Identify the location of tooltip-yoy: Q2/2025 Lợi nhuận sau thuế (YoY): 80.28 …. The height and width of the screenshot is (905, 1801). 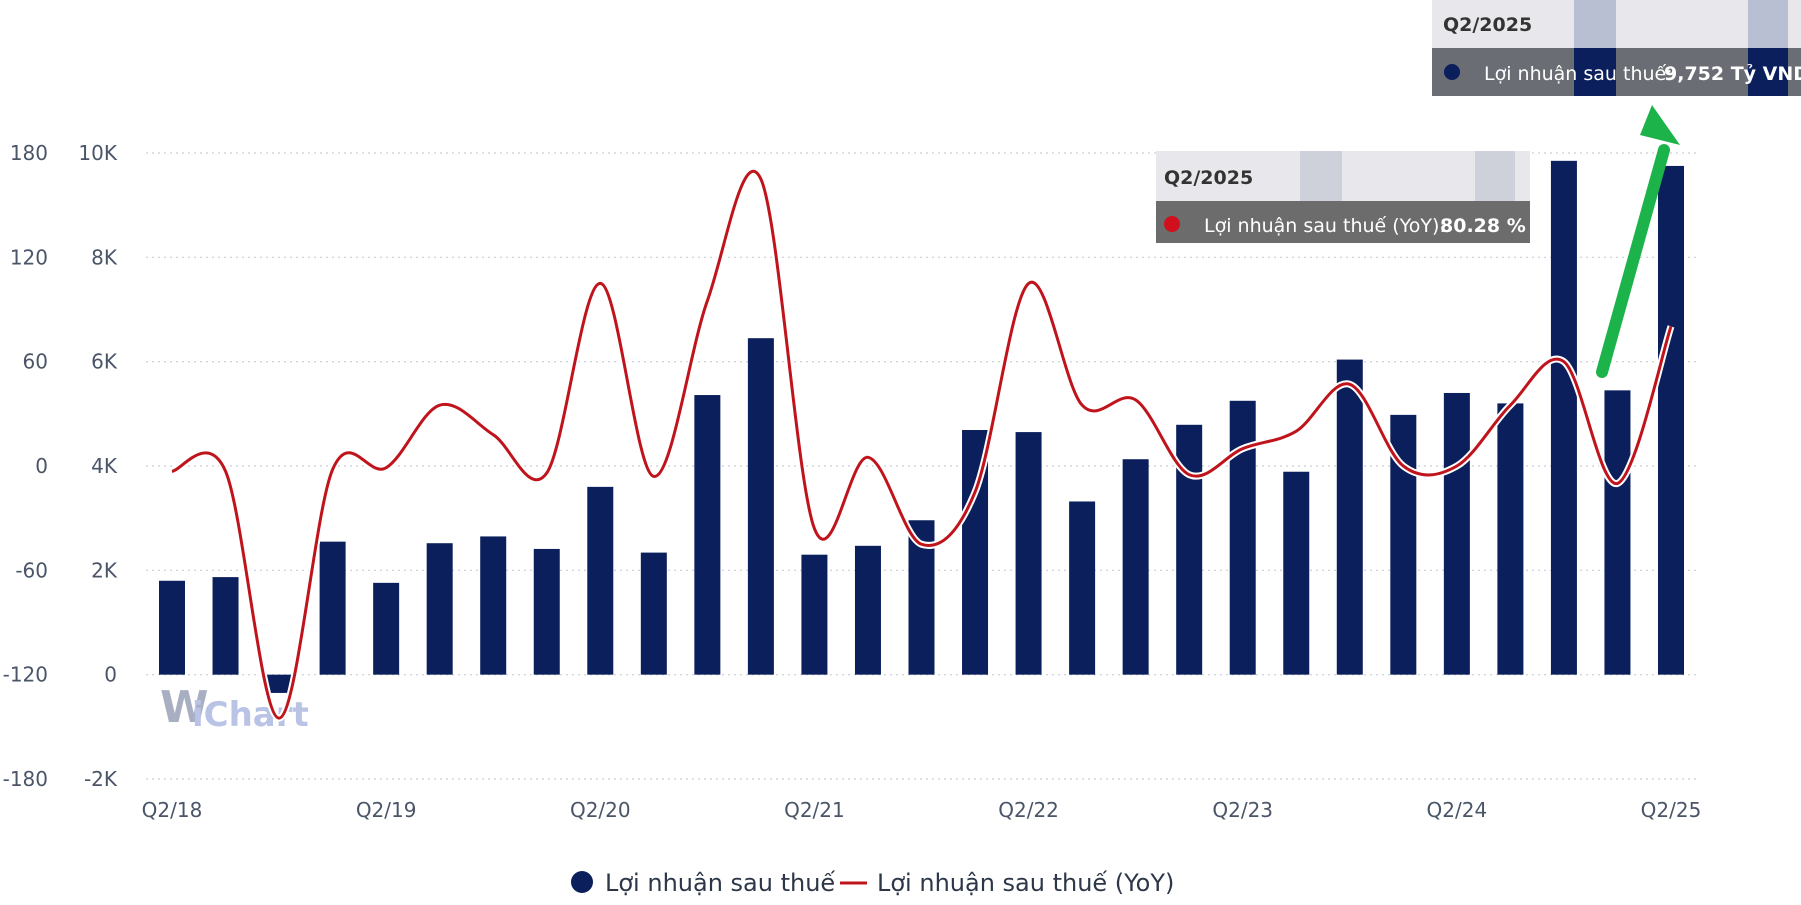
(1343, 197).